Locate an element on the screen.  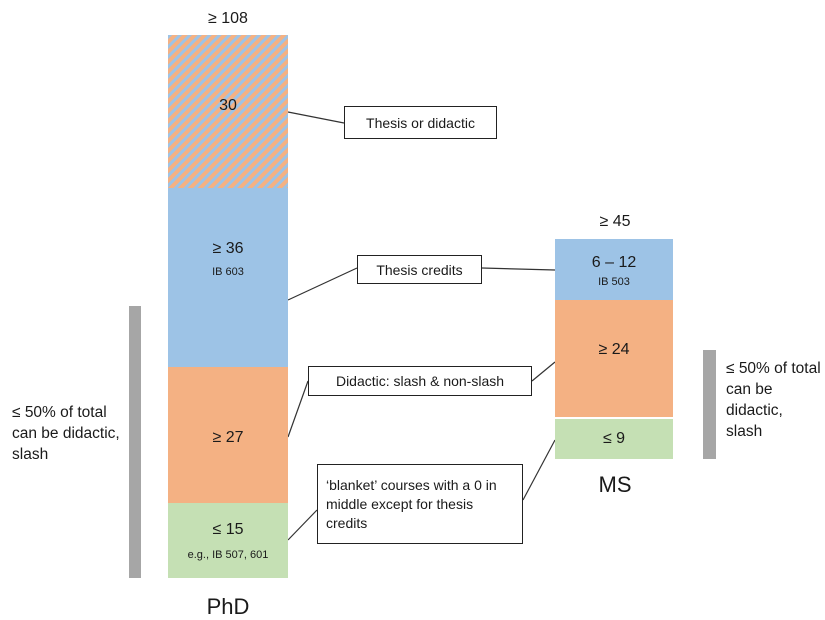
phd-total: ≥ 108 is located at coordinates (228, 18).